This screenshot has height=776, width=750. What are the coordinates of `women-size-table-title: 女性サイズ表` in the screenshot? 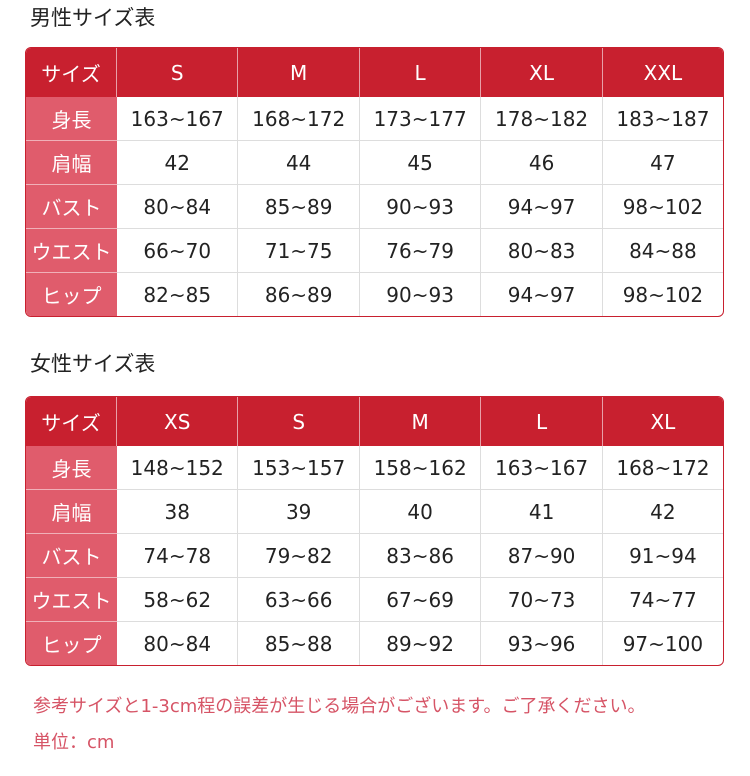 It's located at (93, 364).